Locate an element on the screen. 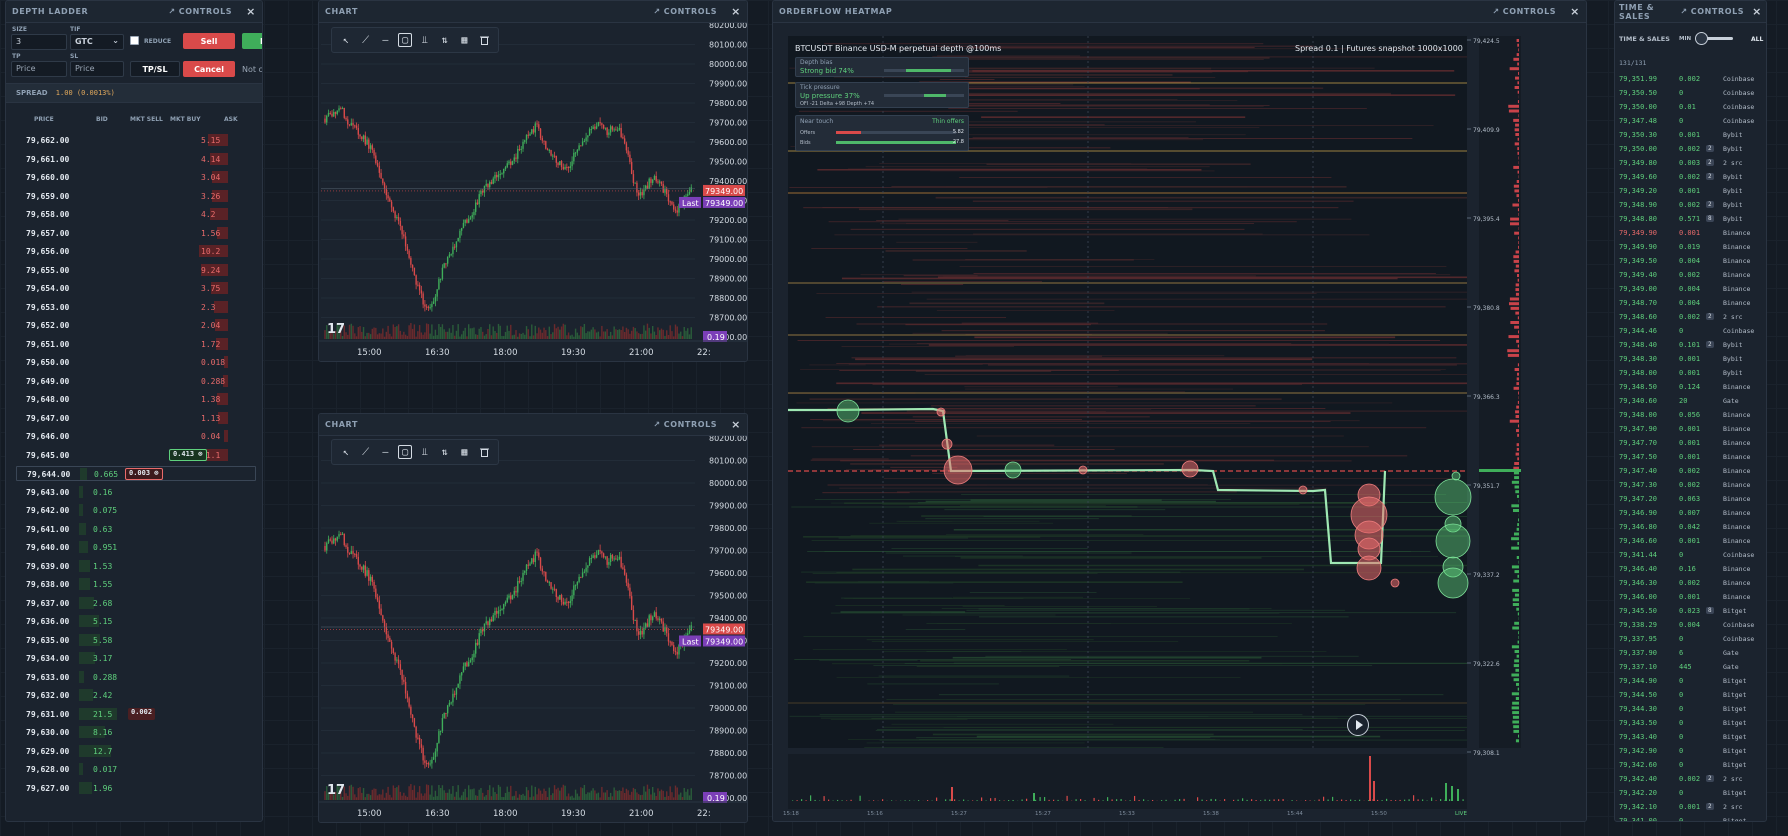 The height and width of the screenshot is (836, 1788). tas-row: 79,344.90 0 Bitget is located at coordinates (1690, 682).